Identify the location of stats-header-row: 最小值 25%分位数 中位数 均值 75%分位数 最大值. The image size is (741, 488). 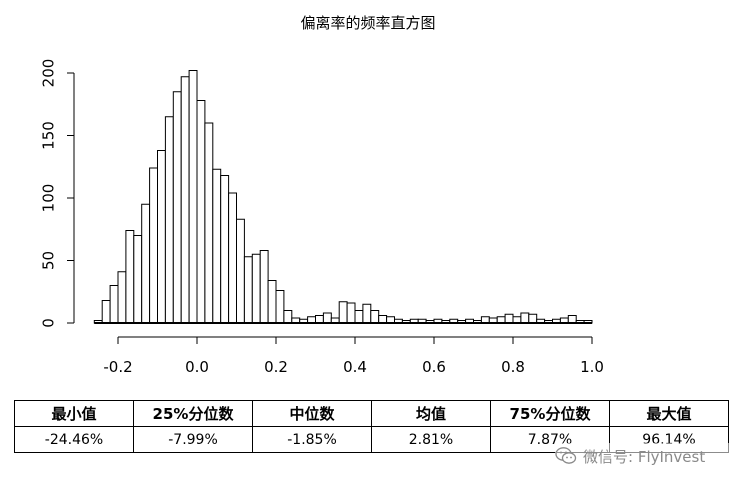
(371, 413).